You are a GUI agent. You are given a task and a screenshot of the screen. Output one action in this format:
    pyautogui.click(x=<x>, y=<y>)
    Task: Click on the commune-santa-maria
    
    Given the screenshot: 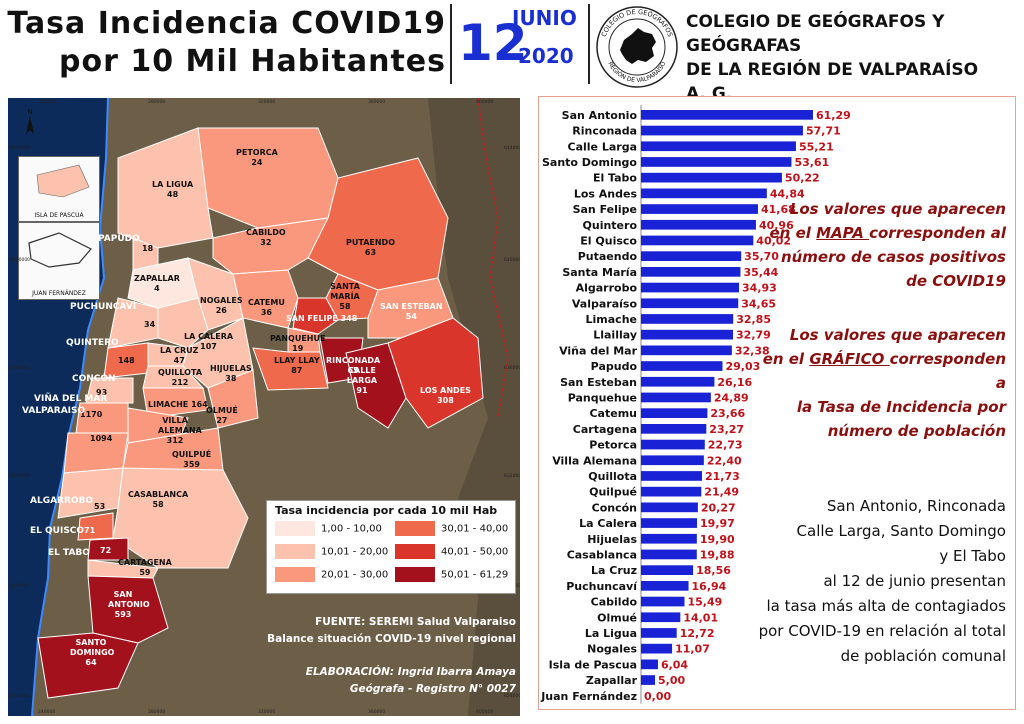 What is the action you would take?
    pyautogui.click(x=352, y=297)
    